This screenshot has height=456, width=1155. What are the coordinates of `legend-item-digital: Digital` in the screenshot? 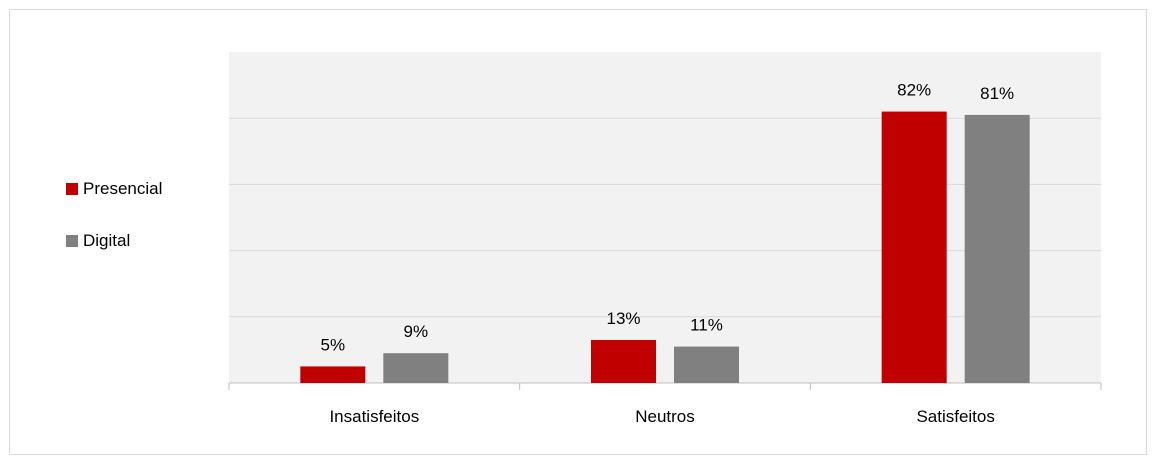 It's located at (114, 241).